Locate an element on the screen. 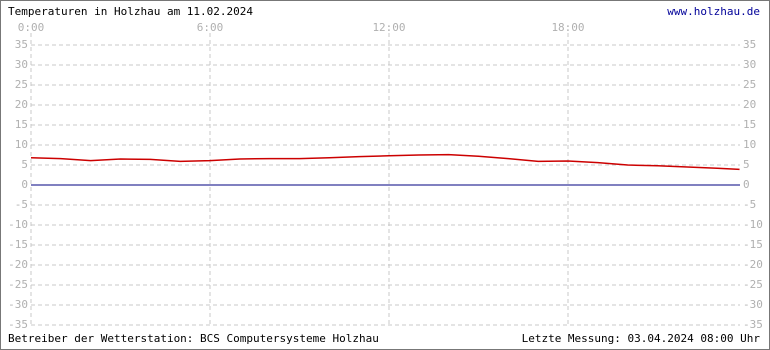  y-tick-label-right: -30 is located at coordinates (753, 304).